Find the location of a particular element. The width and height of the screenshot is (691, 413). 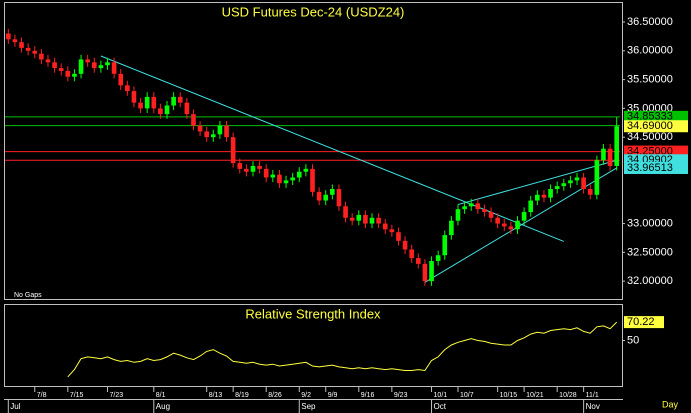

y-tick-label: 50 is located at coordinates (633, 340).